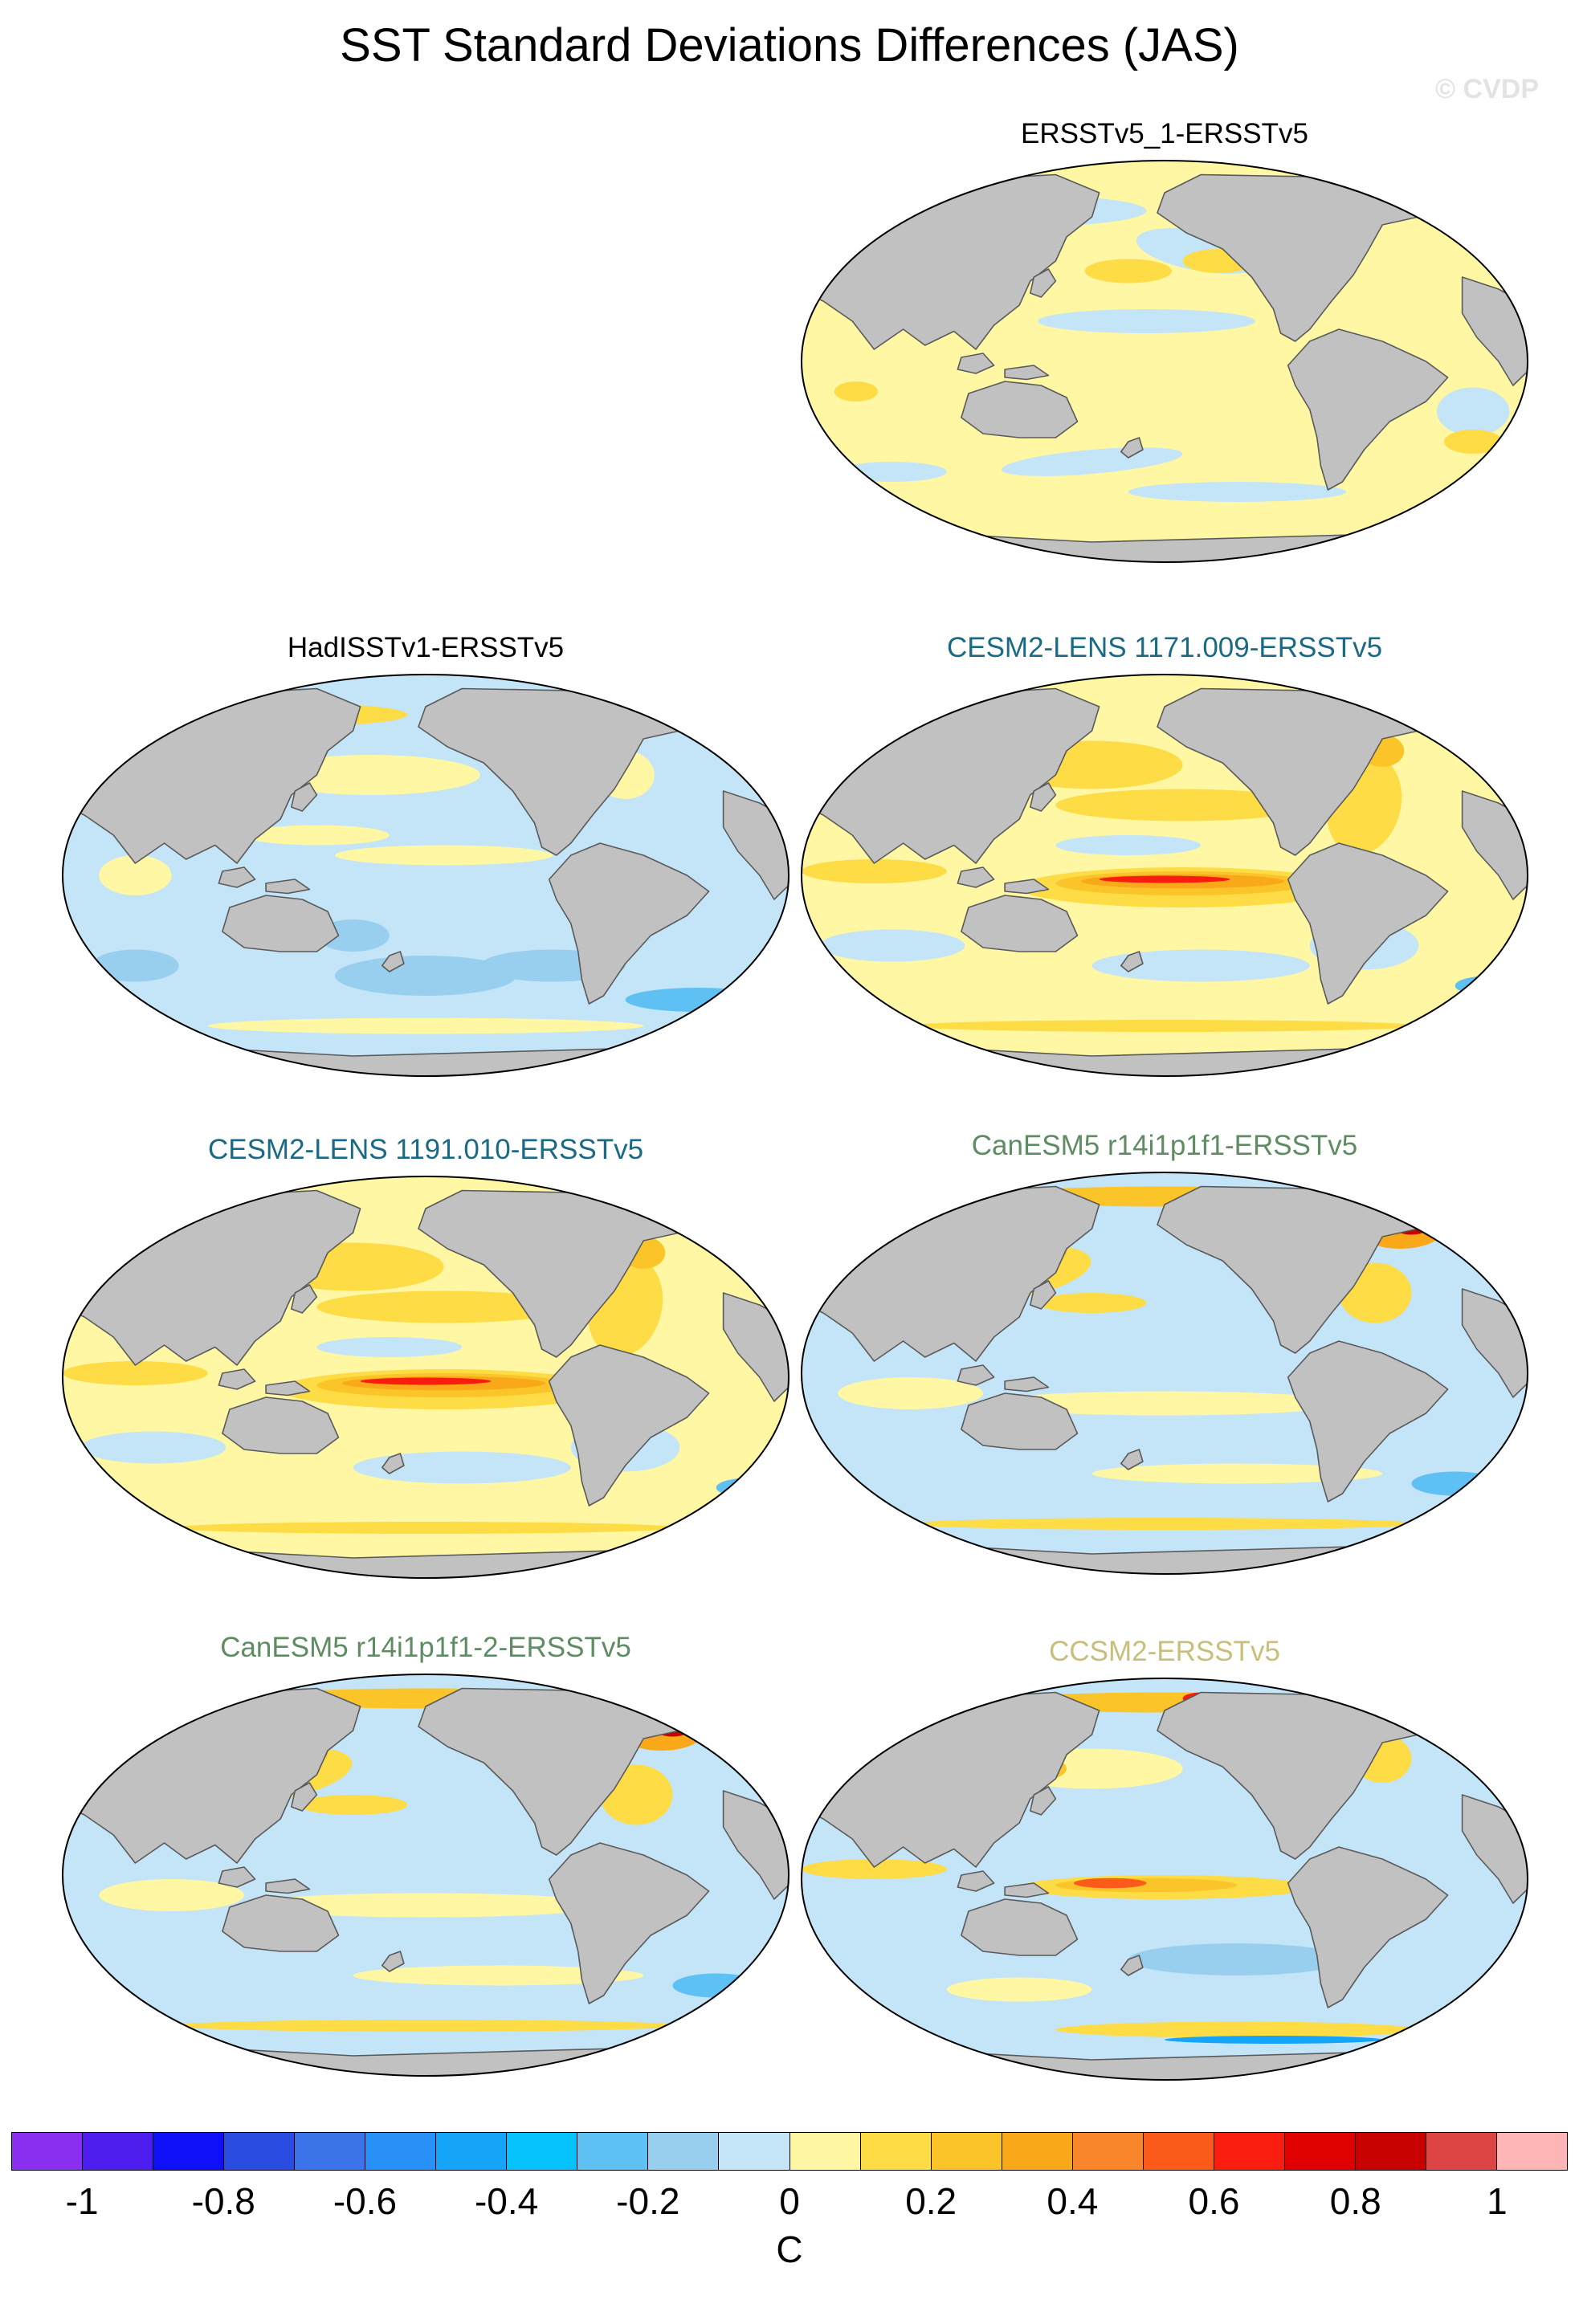 The height and width of the screenshot is (2324, 1579). I want to click on map-panel-1: ERSSTv5_1-ERSSTv5, so click(1164, 341).